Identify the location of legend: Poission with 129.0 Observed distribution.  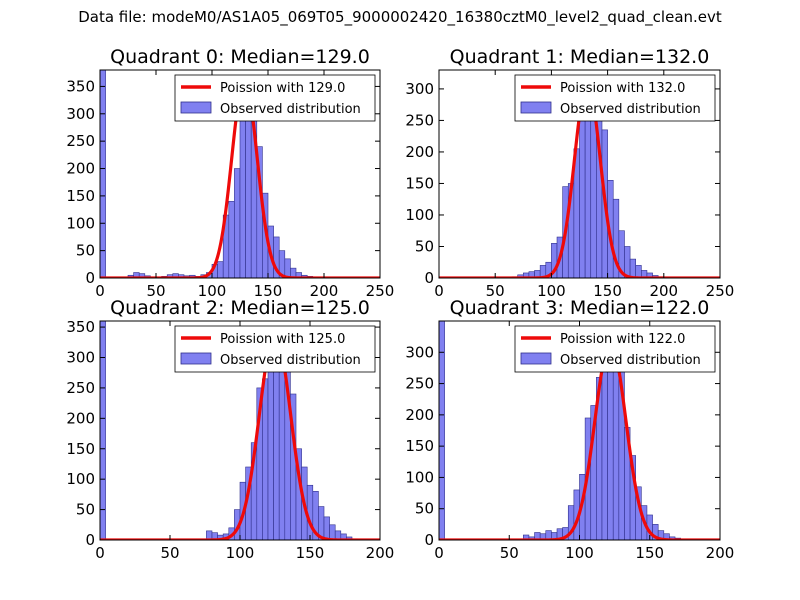
(275, 98).